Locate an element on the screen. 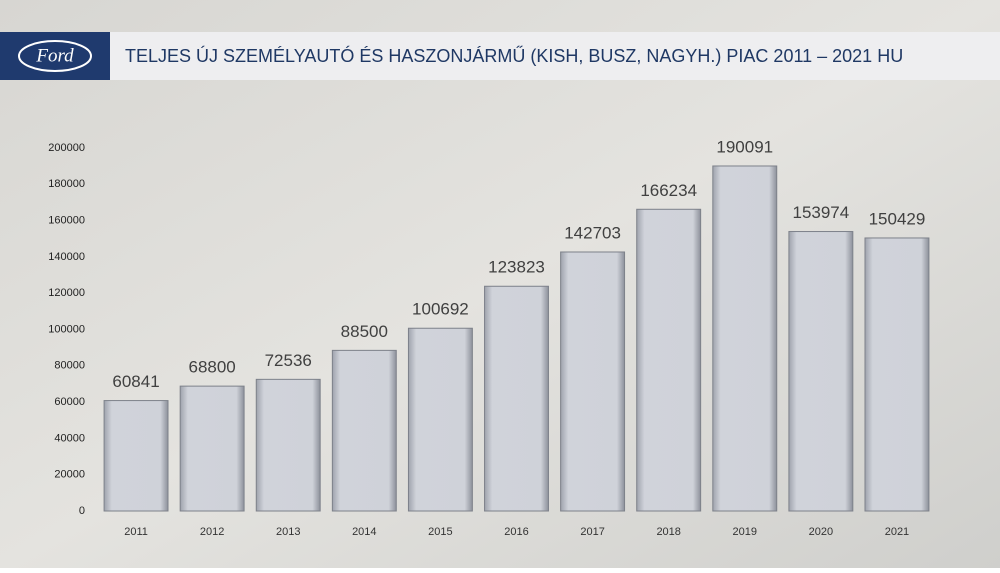 The image size is (1000, 573). y-tick-label: 120000 is located at coordinates (66, 293).